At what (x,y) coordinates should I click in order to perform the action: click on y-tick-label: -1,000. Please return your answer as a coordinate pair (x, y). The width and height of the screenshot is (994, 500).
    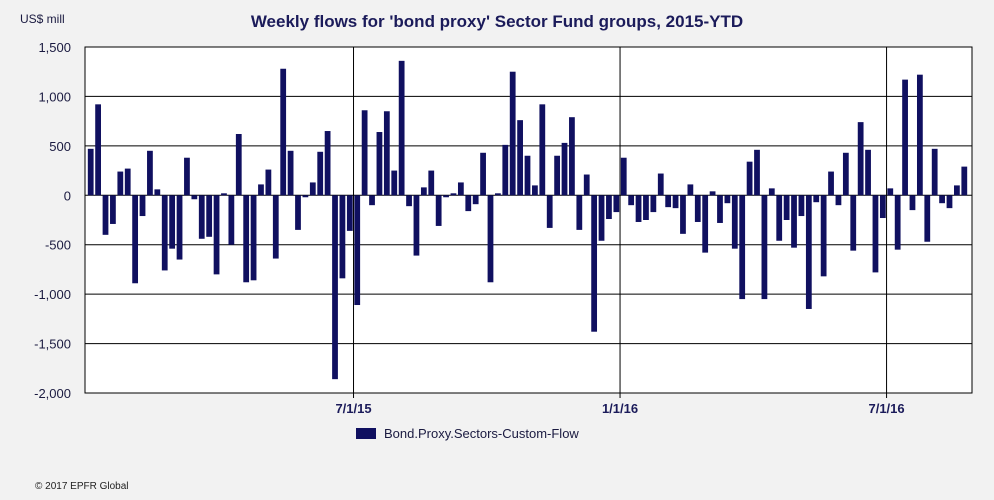
    Looking at the image, I should click on (52, 294).